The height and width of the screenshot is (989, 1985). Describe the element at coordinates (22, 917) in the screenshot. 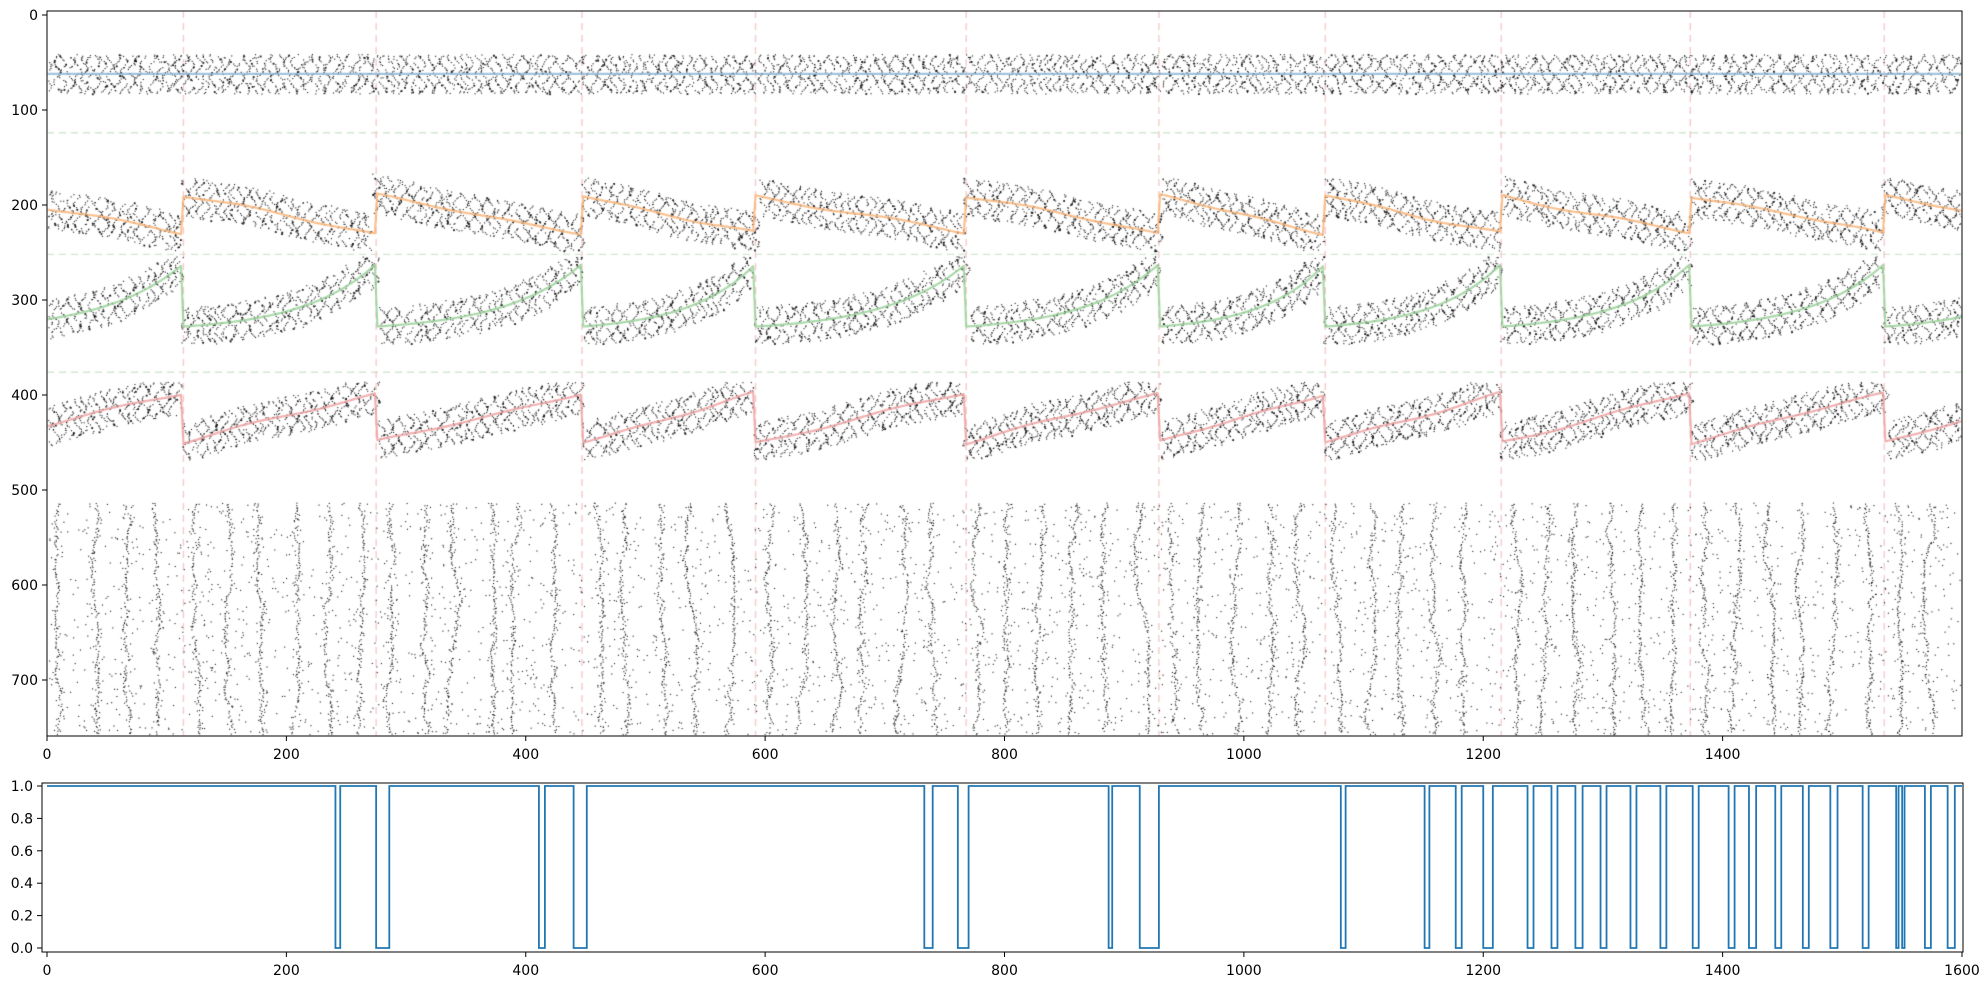

I see `svg-text: 0.2` at that location.